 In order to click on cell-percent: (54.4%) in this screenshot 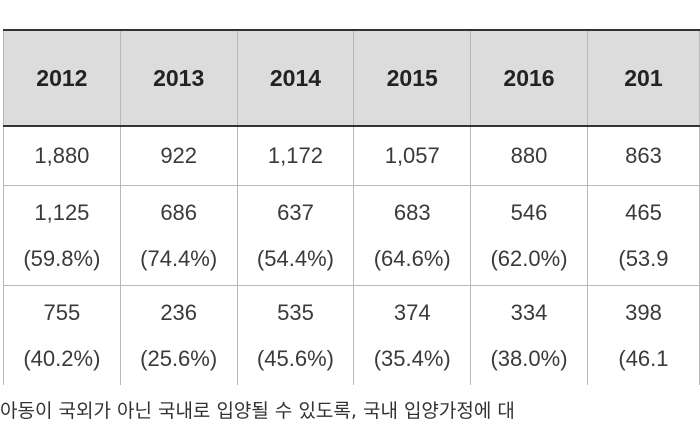, I will do `click(295, 258)`.